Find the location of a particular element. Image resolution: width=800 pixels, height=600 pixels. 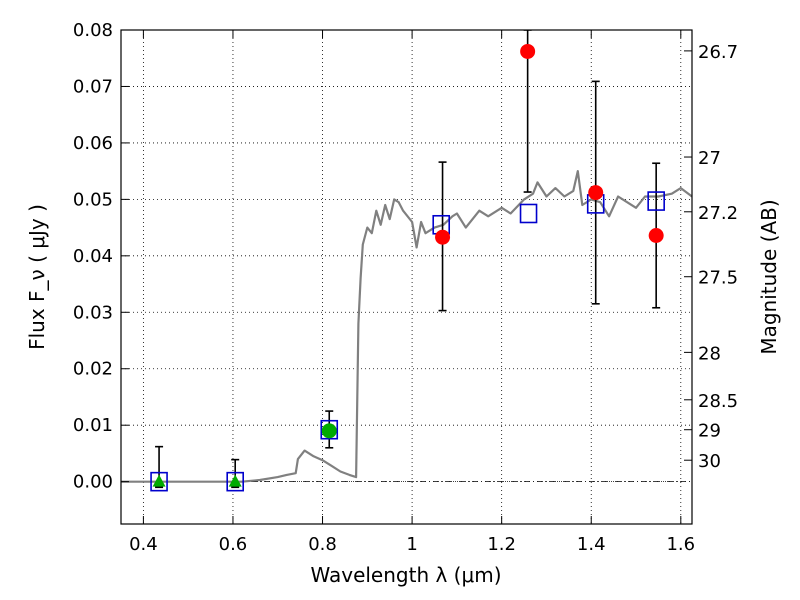

y-tick-label: 0.03 is located at coordinates (93, 312).